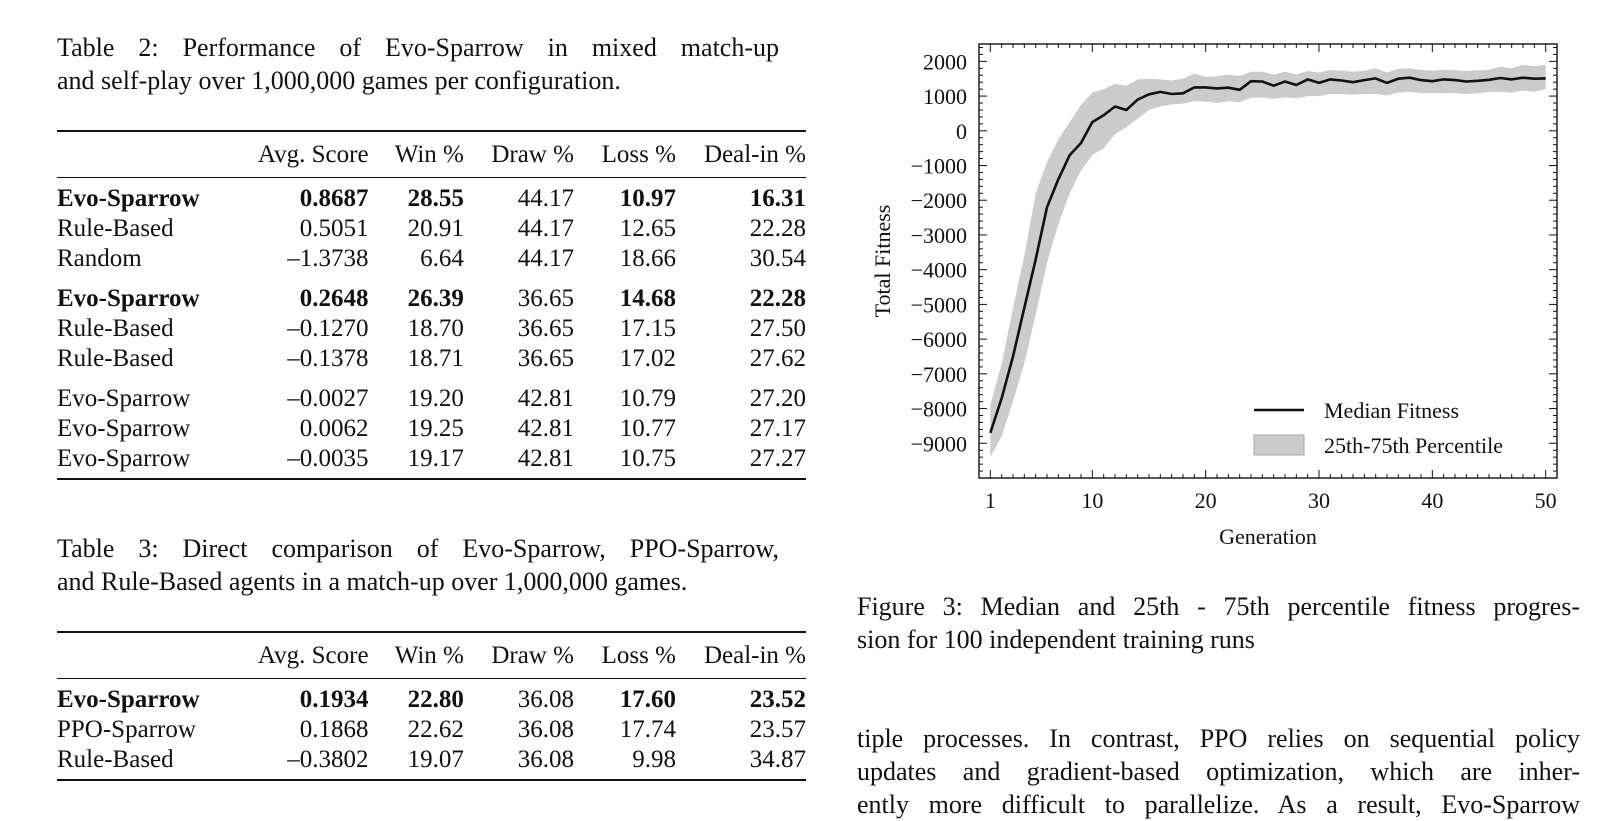  I want to click on win-pct: 19.07, so click(435, 759).